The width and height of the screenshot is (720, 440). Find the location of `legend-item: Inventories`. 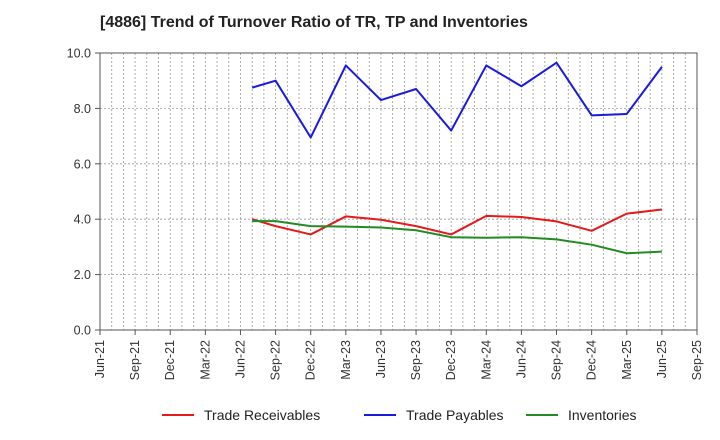

legend-item: Inventories is located at coordinates (581, 415).